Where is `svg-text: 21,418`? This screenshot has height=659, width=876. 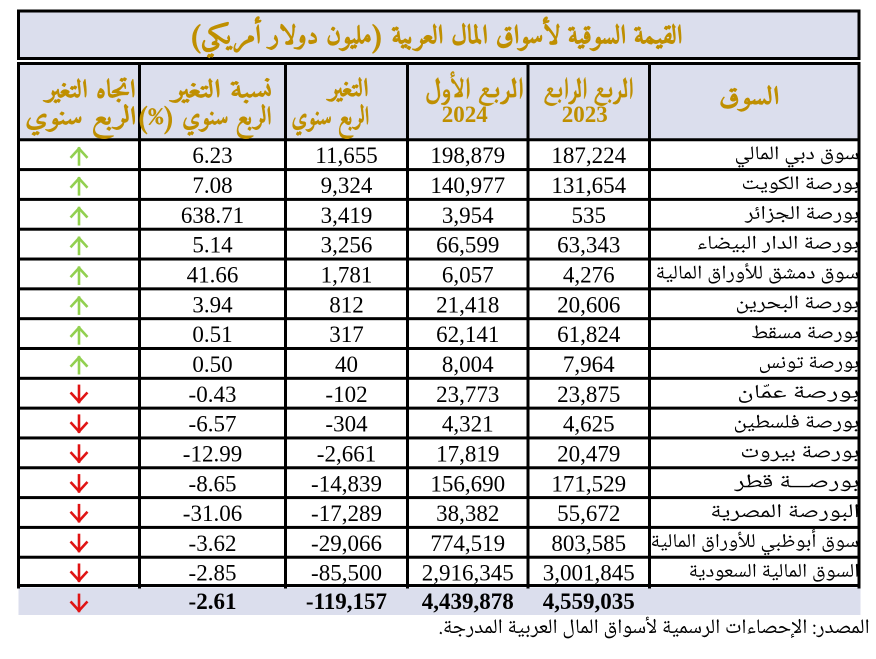 svg-text: 21,418 is located at coordinates (467, 304).